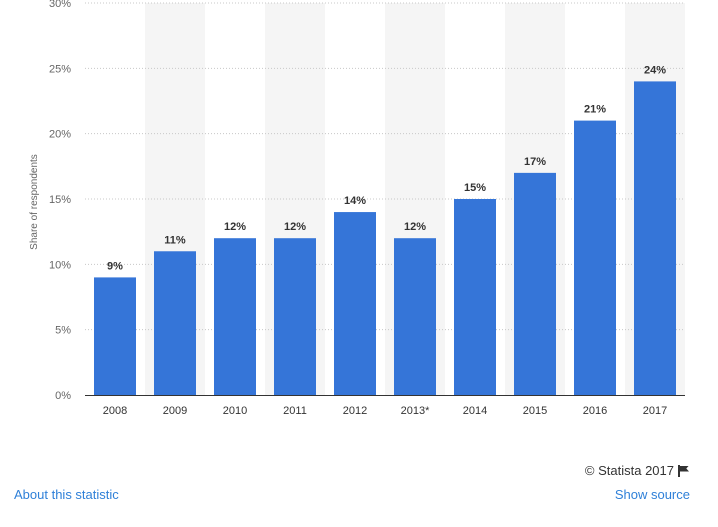  I want to click on bar-2011, so click(295, 316).